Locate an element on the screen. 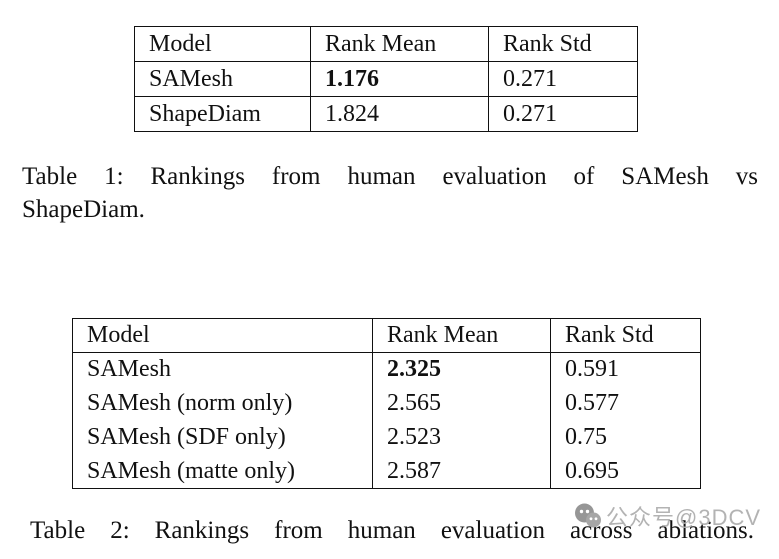 The image size is (779, 559). table-1-header-row: Model Rank Mean Rank Std is located at coordinates (386, 44).